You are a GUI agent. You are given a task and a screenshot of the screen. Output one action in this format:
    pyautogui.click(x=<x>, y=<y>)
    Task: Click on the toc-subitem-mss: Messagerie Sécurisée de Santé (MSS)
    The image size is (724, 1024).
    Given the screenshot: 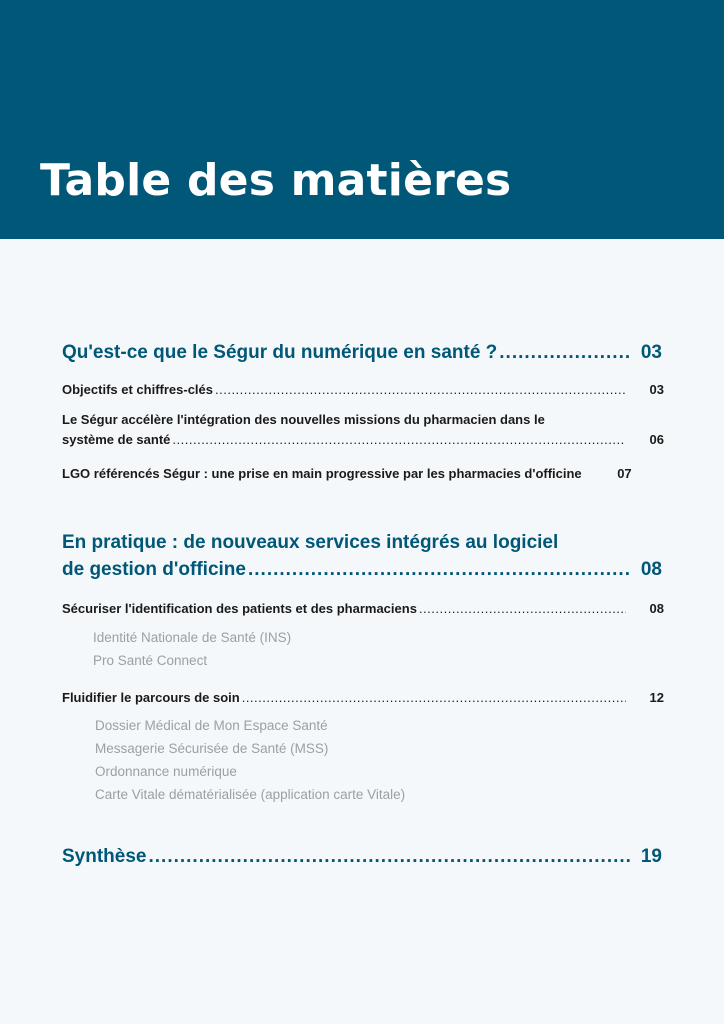 What is the action you would take?
    pyautogui.click(x=212, y=748)
    